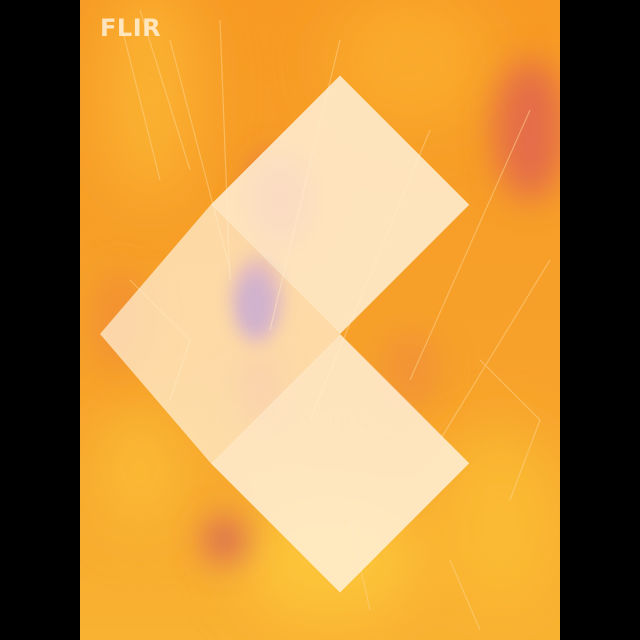 Image resolution: width=640 pixels, height=640 pixels. What do you see at coordinates (600, 320) in the screenshot?
I see `letterbox-right` at bounding box center [600, 320].